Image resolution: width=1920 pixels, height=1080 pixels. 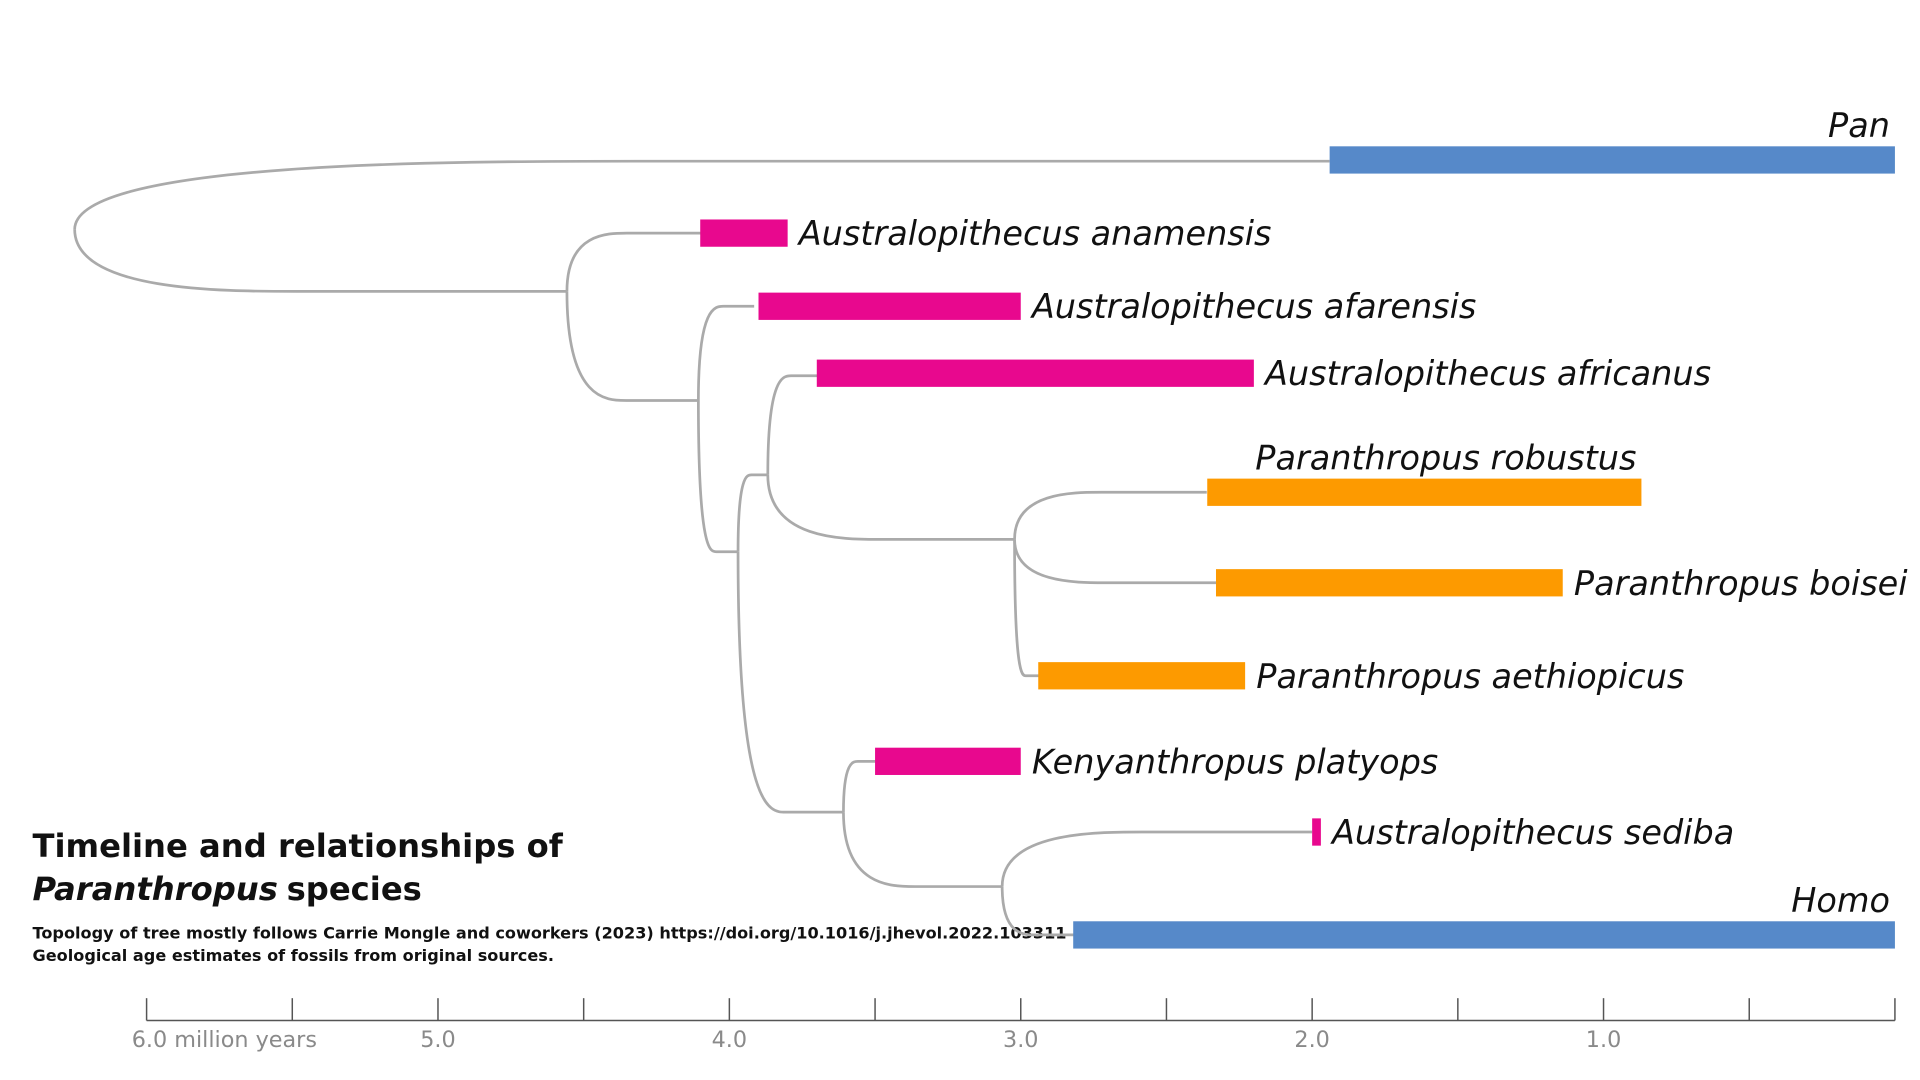 What do you see at coordinates (1487, 373) in the screenshot?
I see `species-label: Australopithecus africanus` at bounding box center [1487, 373].